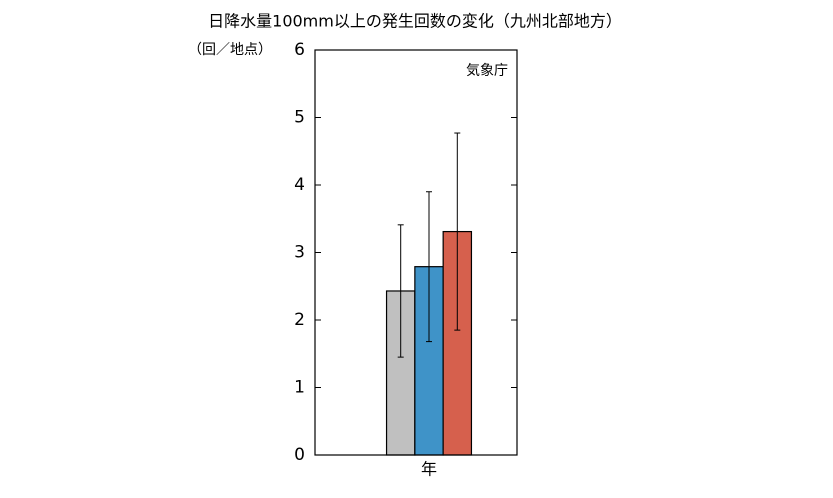 The width and height of the screenshot is (833, 498). What do you see at coordinates (487, 71) in the screenshot?
I see `annotation: 気象庁` at bounding box center [487, 71].